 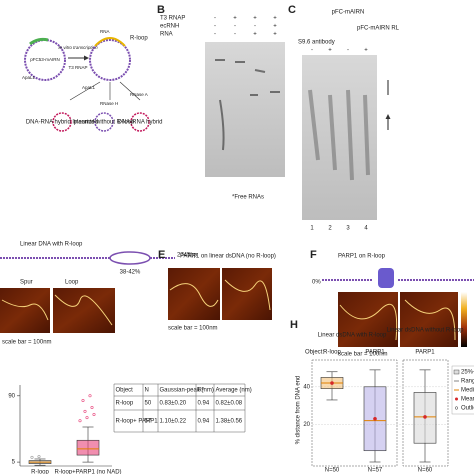 I want to click on image-label: Spur, so click(x=26, y=283).